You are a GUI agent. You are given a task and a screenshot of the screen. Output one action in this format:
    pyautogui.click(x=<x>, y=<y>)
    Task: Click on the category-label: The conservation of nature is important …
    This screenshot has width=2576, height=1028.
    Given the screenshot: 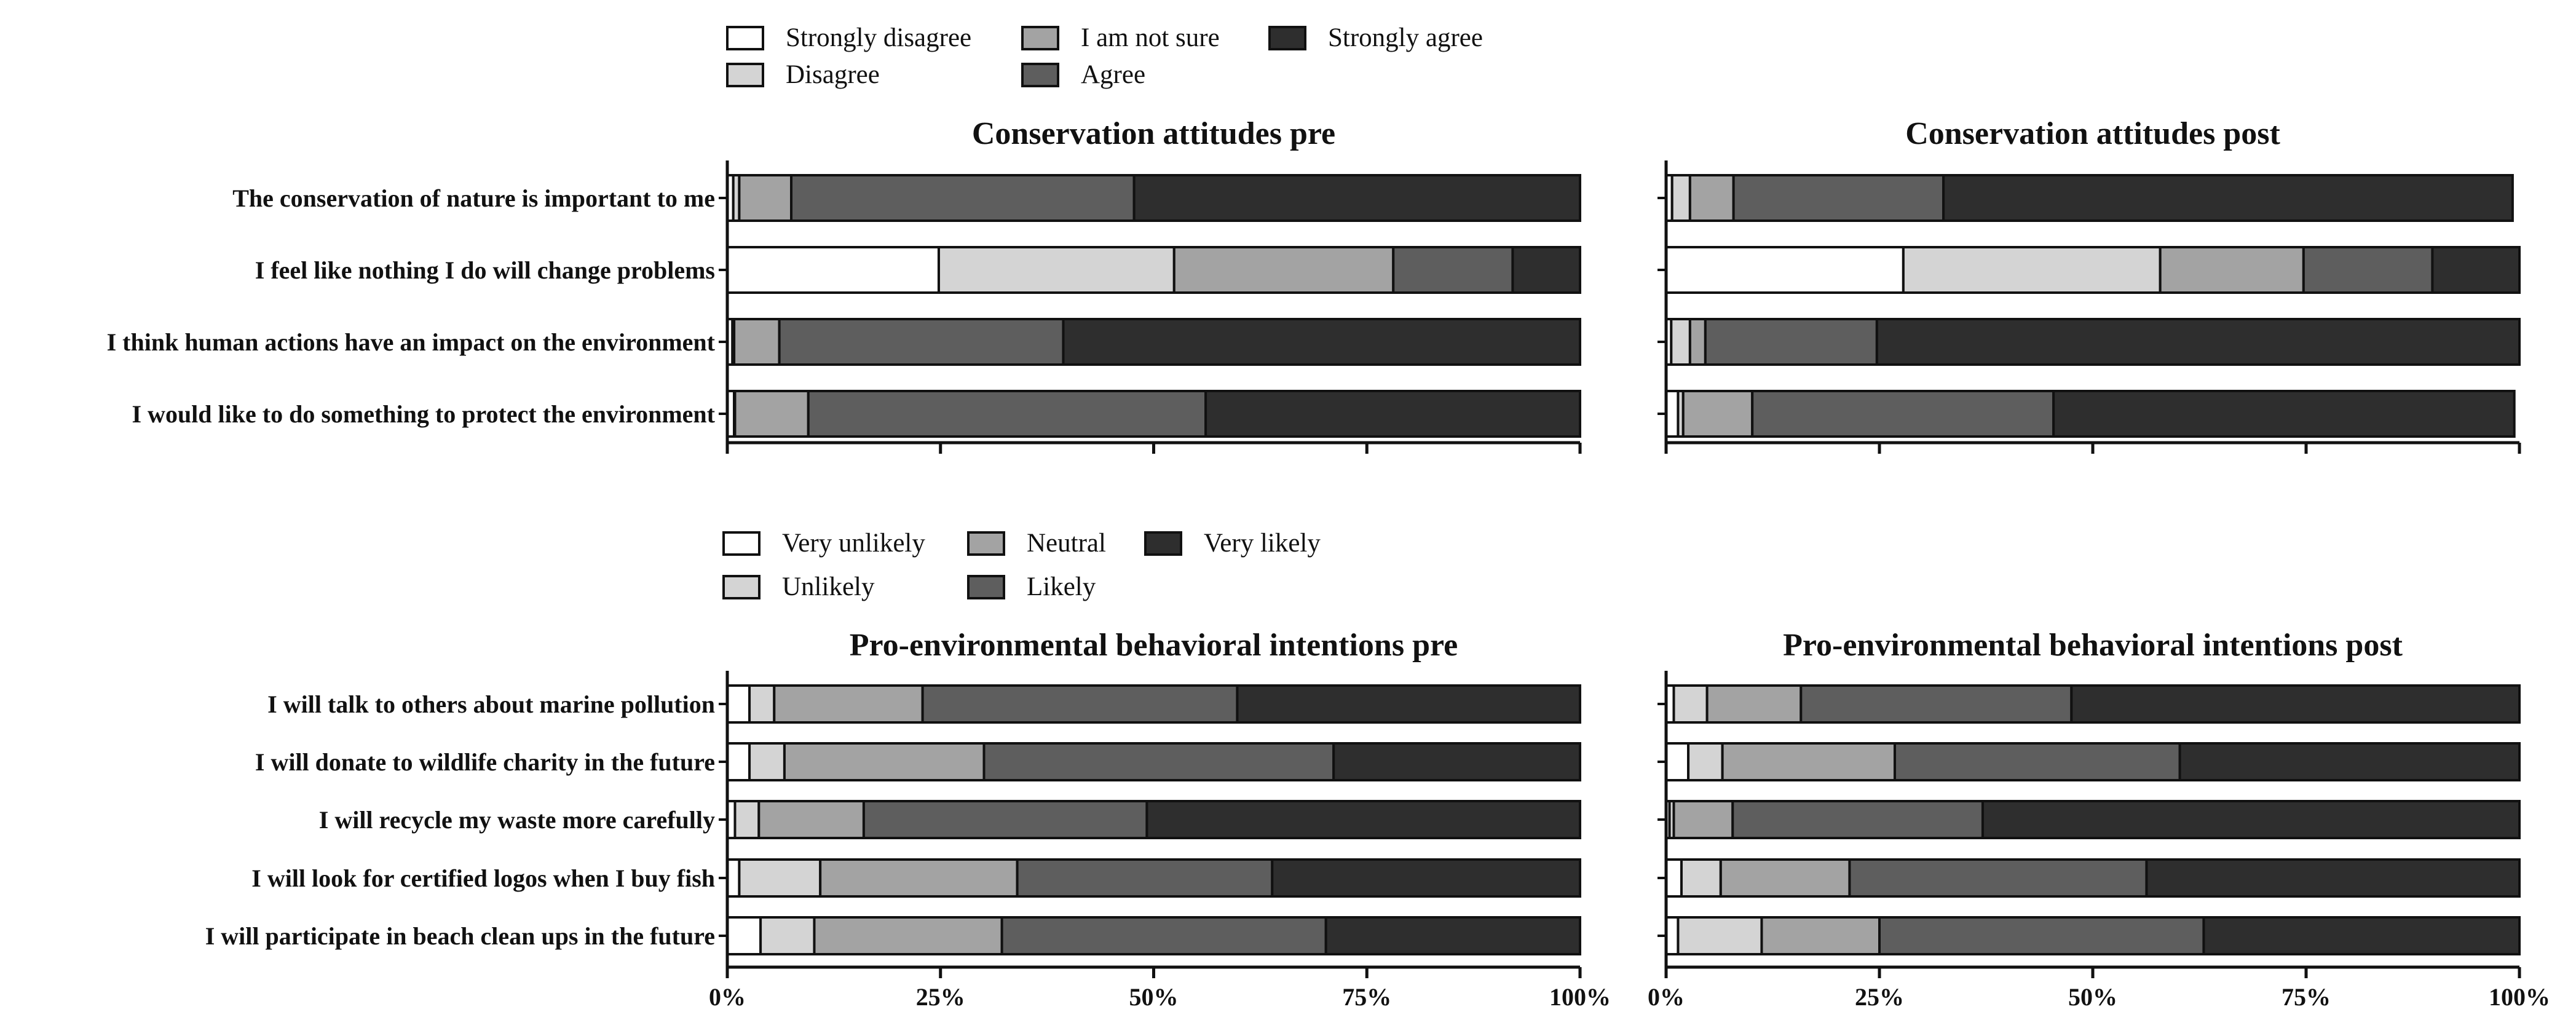 What is the action you would take?
    pyautogui.click(x=474, y=198)
    